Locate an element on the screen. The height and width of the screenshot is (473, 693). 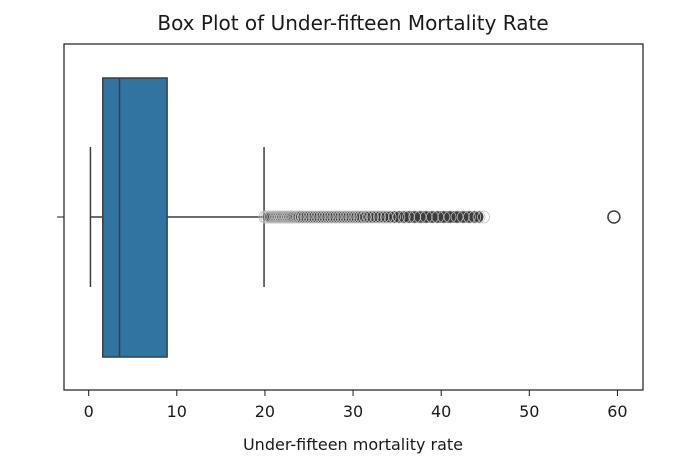
chart-title: Box Plot of Under-fifteen Mortality Rate is located at coordinates (352, 23).